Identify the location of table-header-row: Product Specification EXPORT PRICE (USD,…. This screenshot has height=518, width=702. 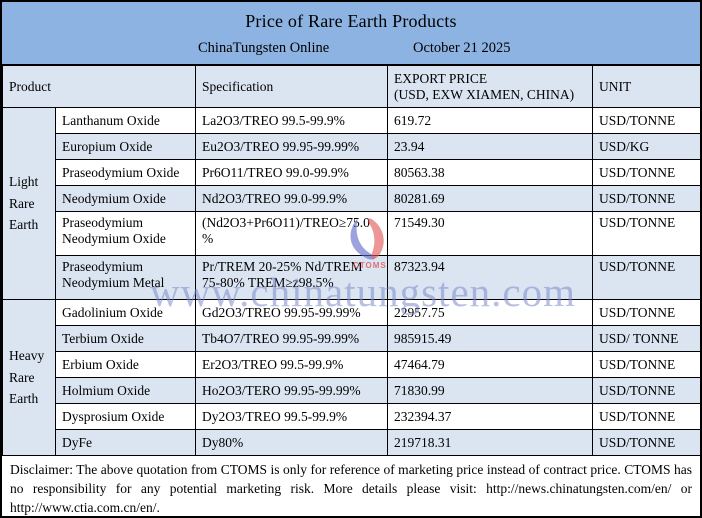
(351, 86).